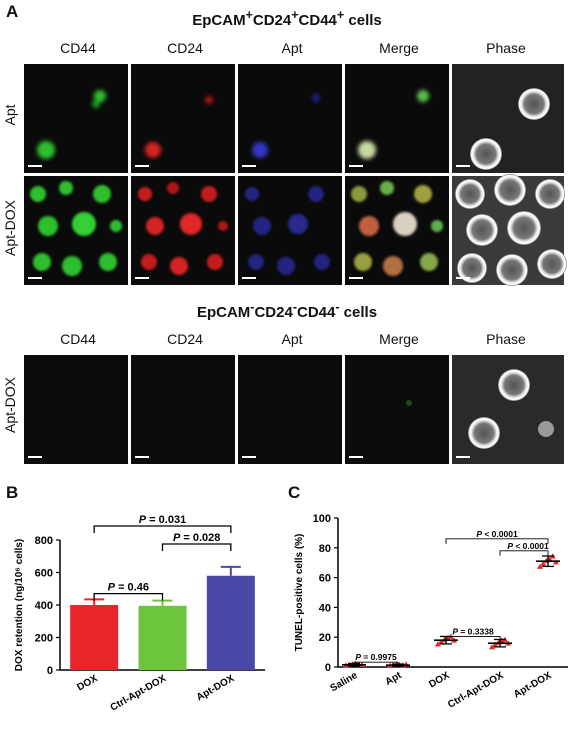 The width and height of the screenshot is (574, 737). Describe the element at coordinates (76, 409) in the screenshot. I see `image-neg-cd44` at that location.